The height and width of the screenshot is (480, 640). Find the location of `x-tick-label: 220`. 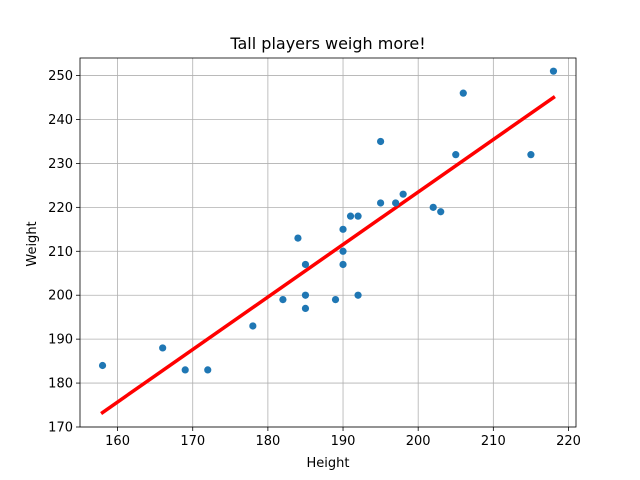

x-tick-label: 220 is located at coordinates (568, 441).